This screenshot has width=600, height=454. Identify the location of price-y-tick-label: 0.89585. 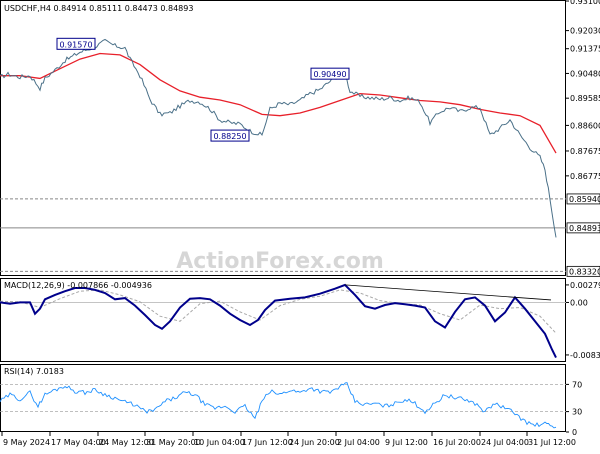
(585, 98).